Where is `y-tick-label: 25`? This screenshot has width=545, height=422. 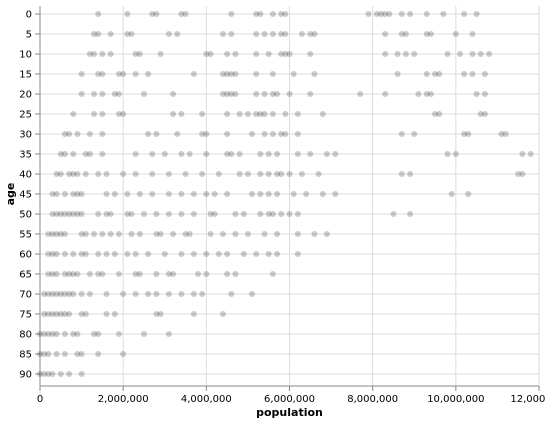
y-tick-label: 25 is located at coordinates (25, 115).